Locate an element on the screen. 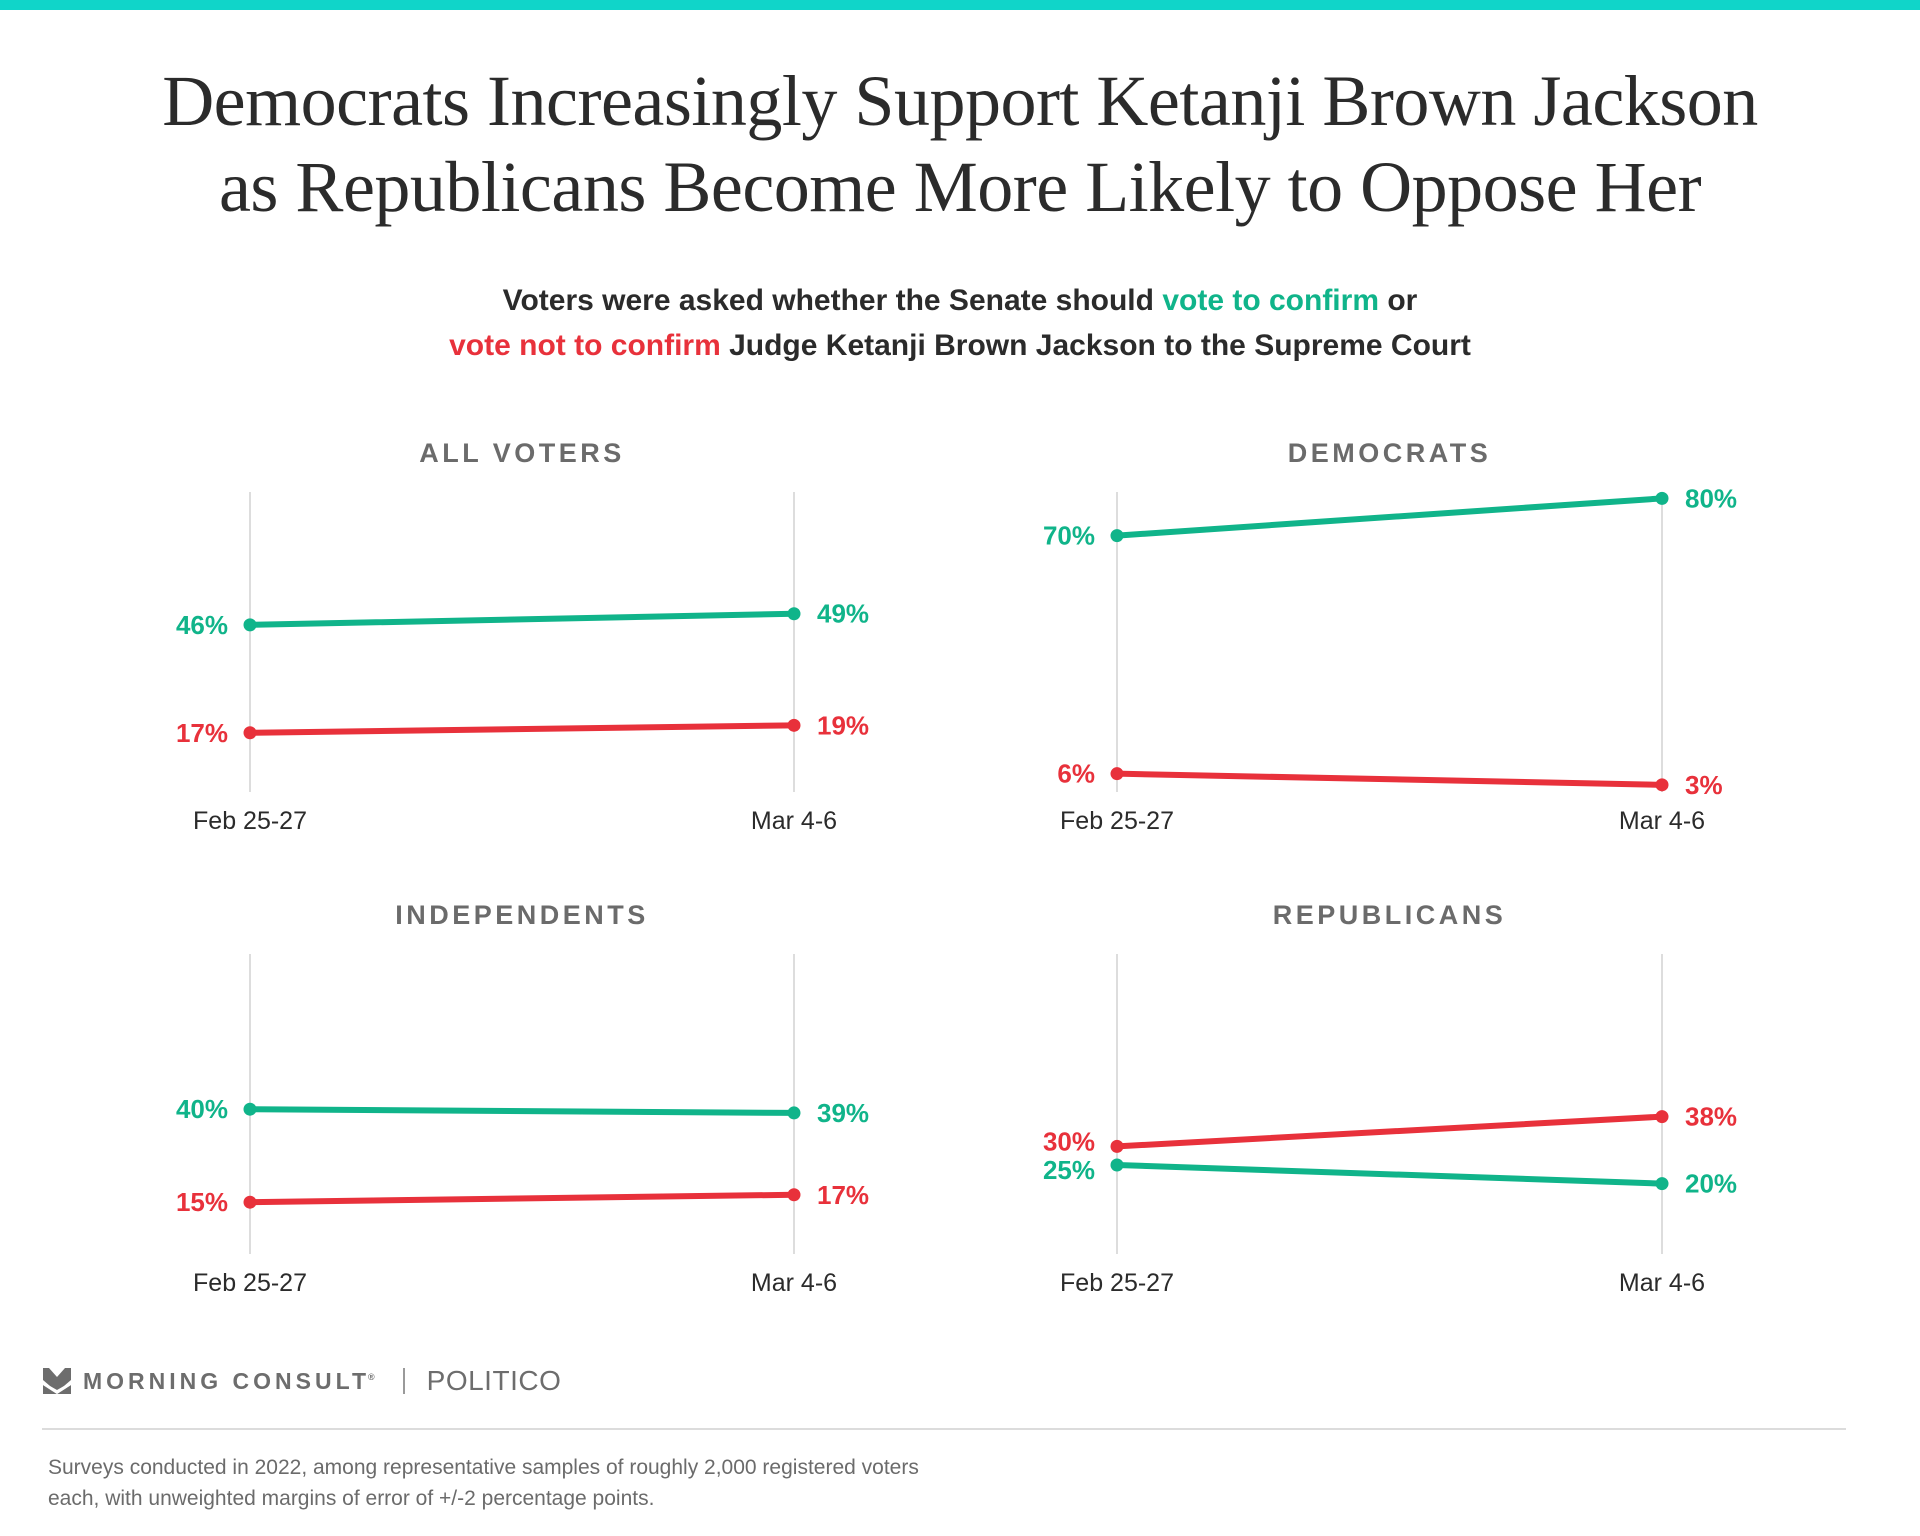 Image resolution: width=1920 pixels, height=1536 pixels. subtitle-confirm-highlight: vote to confirm is located at coordinates (1270, 300).